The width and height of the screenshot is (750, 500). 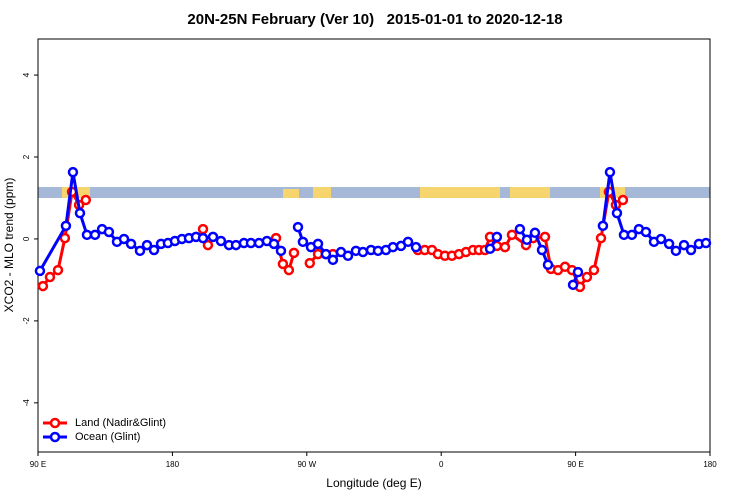 I want to click on legend-label: Land (Nadir&Glint), so click(x=120, y=423).